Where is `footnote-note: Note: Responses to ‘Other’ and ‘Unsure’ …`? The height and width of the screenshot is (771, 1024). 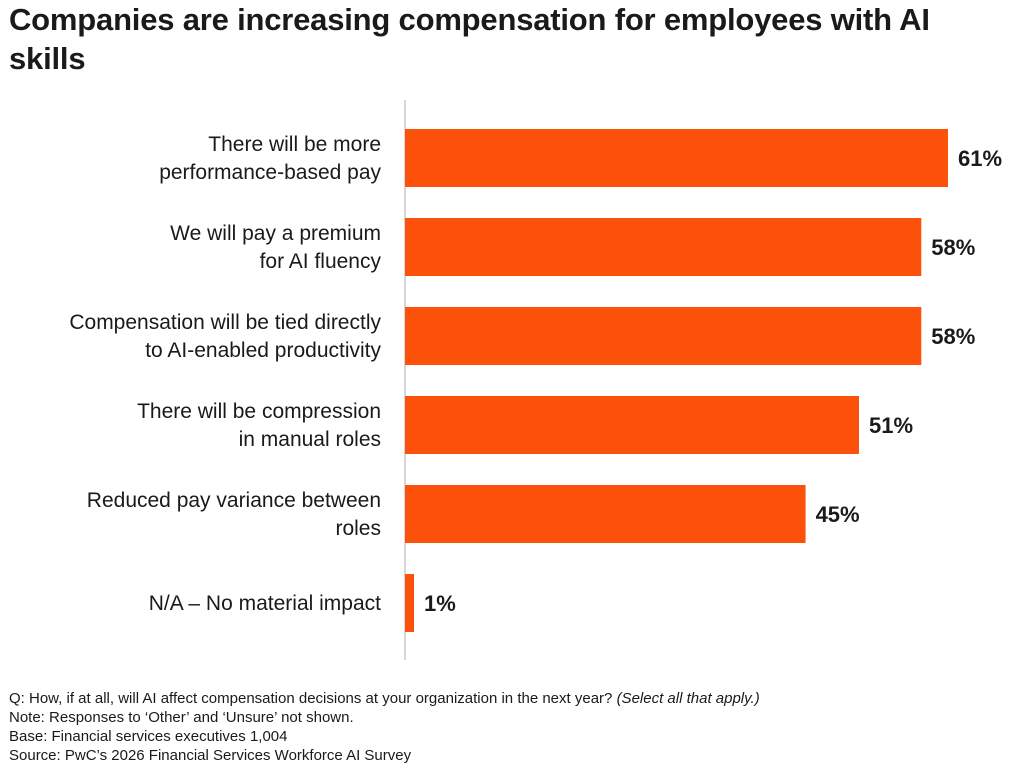 footnote-note: Note: Responses to ‘Other’ and ‘Unsure’ … is located at coordinates (181, 717).